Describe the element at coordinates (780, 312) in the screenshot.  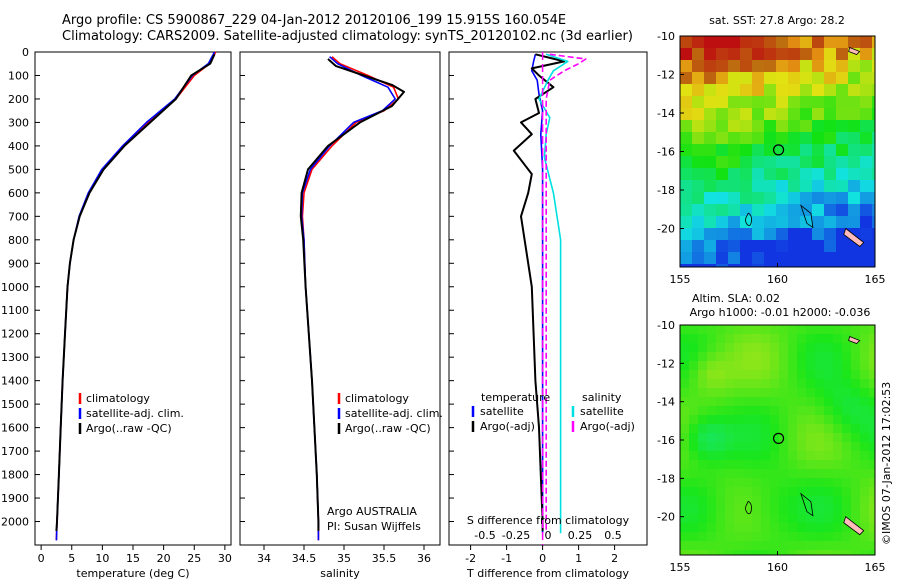
I see `map-subtitle-sla: Argo h1000: -0.01 h2000: -0.036` at that location.